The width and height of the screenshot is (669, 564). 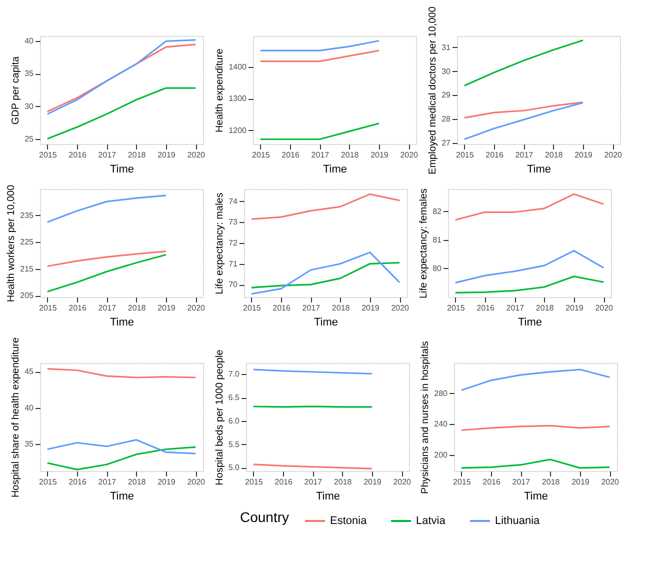 What do you see at coordinates (441, 424) in the screenshot?
I see `y-tick-label: 240` at bounding box center [441, 424].